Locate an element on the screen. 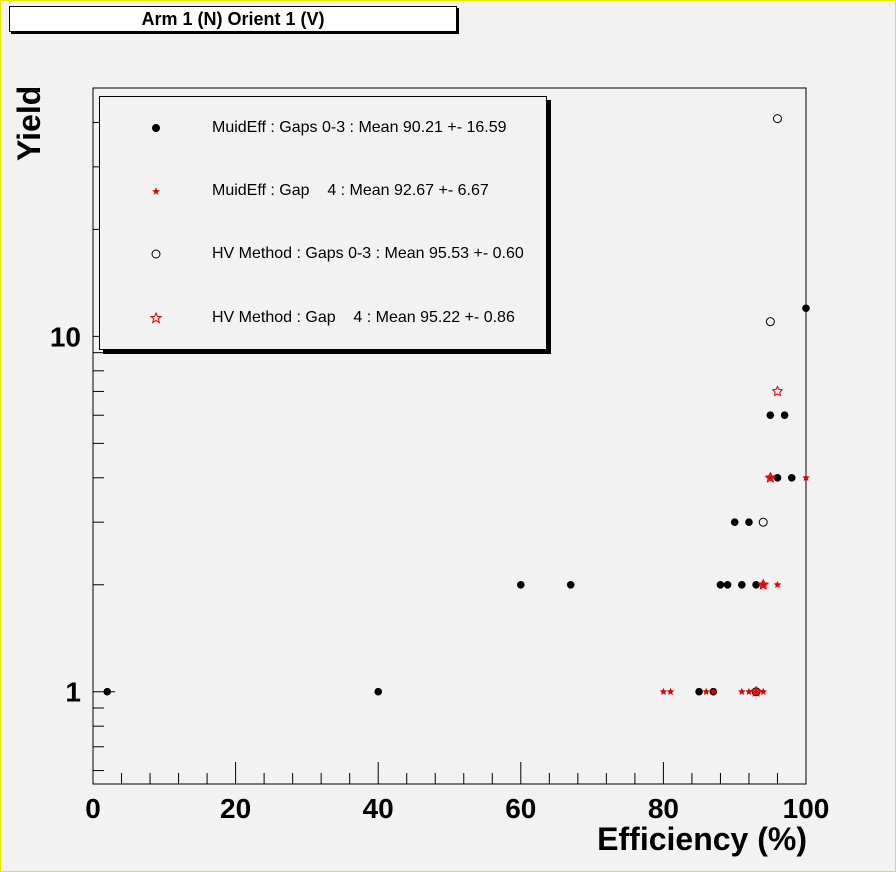 The width and height of the screenshot is (896, 872). open-star-icon is located at coordinates (156, 317).